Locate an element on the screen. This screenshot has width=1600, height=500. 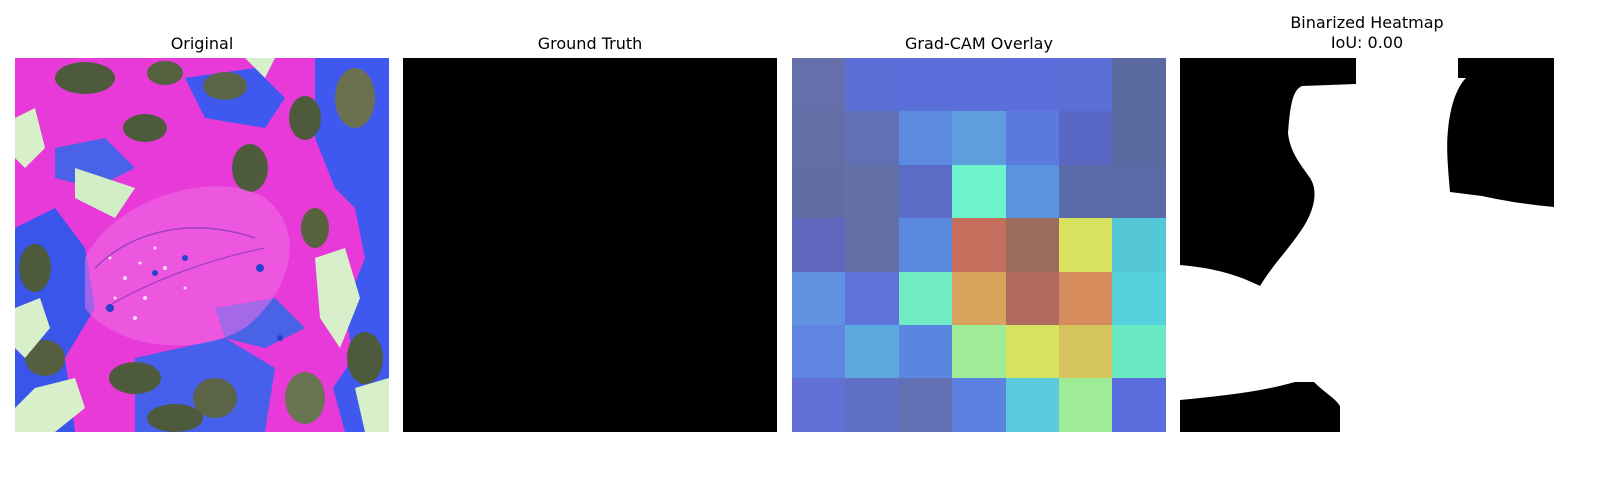
binarized-heatmap-title: Binarized Heatmap IoU: 0.00 is located at coordinates (1367, 33).